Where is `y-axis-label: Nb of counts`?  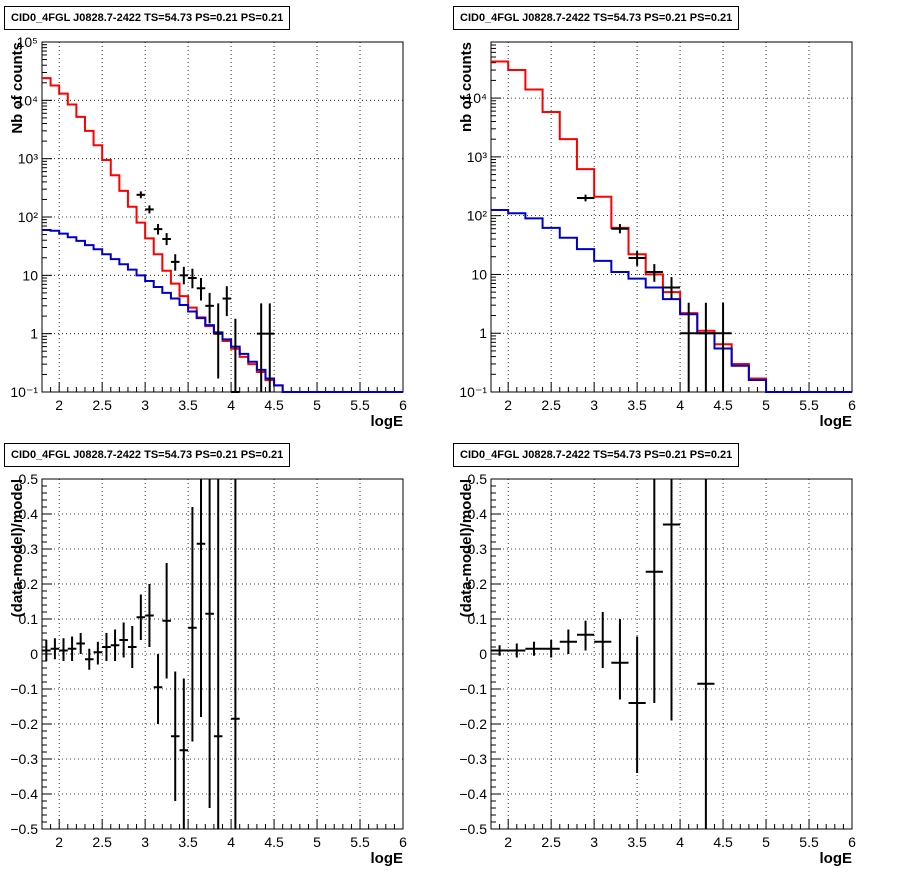 y-axis-label: Nb of counts is located at coordinates (17, 88).